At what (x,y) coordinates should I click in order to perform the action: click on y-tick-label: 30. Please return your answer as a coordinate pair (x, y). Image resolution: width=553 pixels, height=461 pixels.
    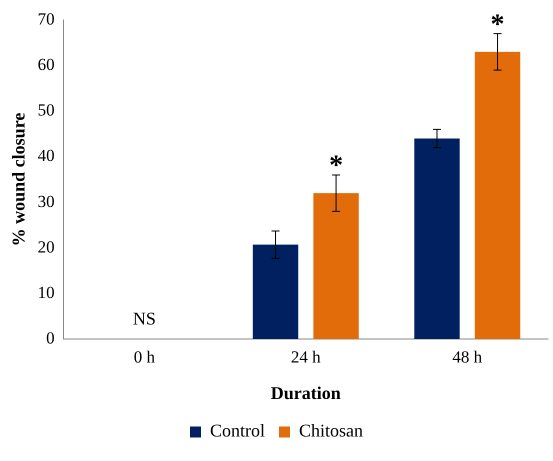
    Looking at the image, I should click on (46, 201).